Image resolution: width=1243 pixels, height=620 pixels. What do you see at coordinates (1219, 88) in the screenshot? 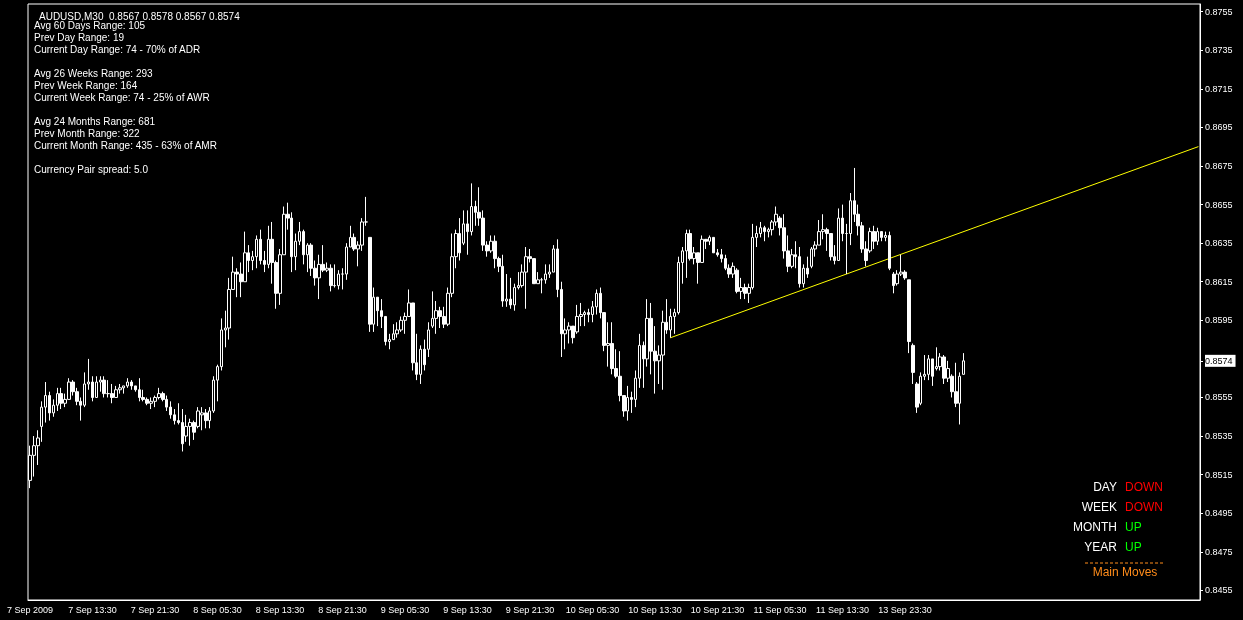
I see `y-tick-label: 0.8715` at bounding box center [1219, 88].